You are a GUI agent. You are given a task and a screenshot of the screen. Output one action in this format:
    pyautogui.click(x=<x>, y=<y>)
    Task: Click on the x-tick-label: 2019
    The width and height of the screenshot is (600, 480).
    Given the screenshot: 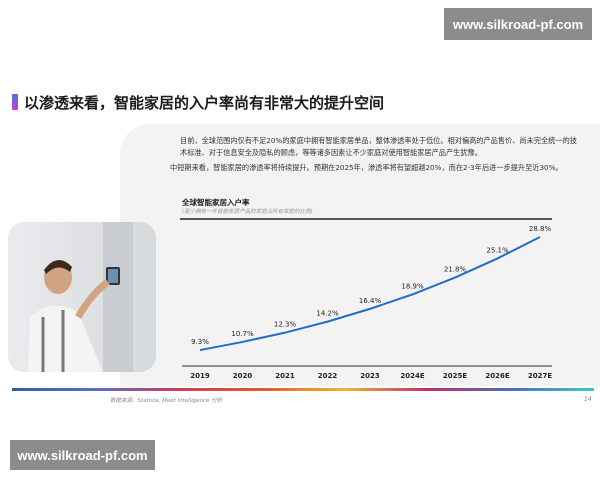 What is the action you would take?
    pyautogui.click(x=200, y=376)
    